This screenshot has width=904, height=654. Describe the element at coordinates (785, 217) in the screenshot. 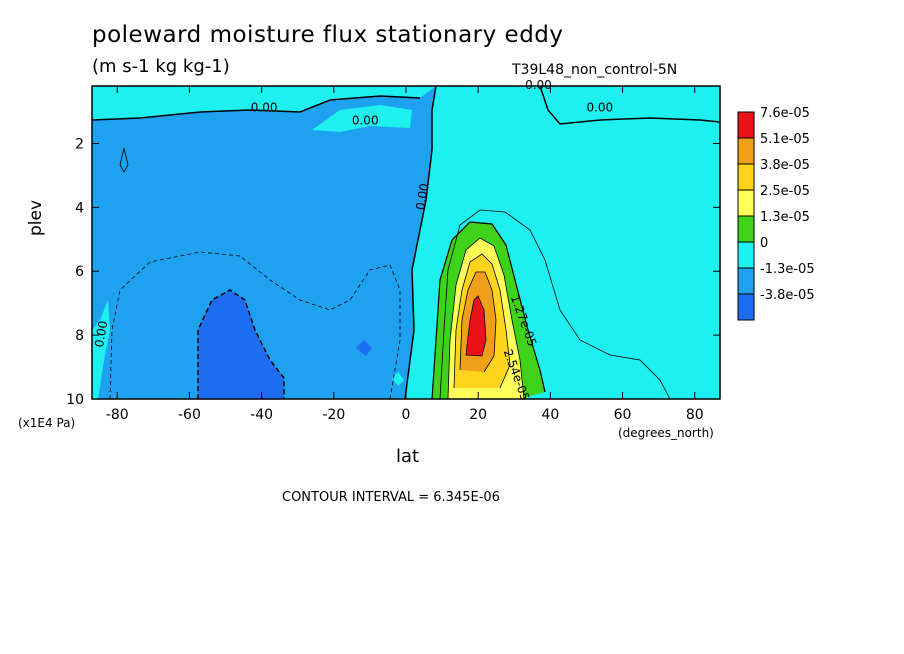

I see `colorbar-label: 1.3e-05` at that location.